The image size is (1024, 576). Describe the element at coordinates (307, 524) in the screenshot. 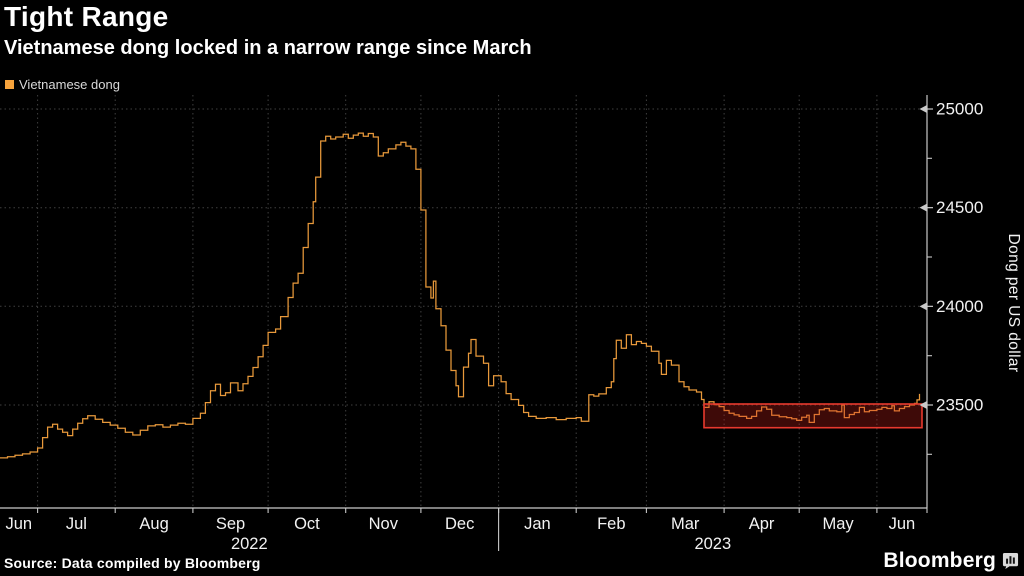

I see `svg-text: Oct` at that location.